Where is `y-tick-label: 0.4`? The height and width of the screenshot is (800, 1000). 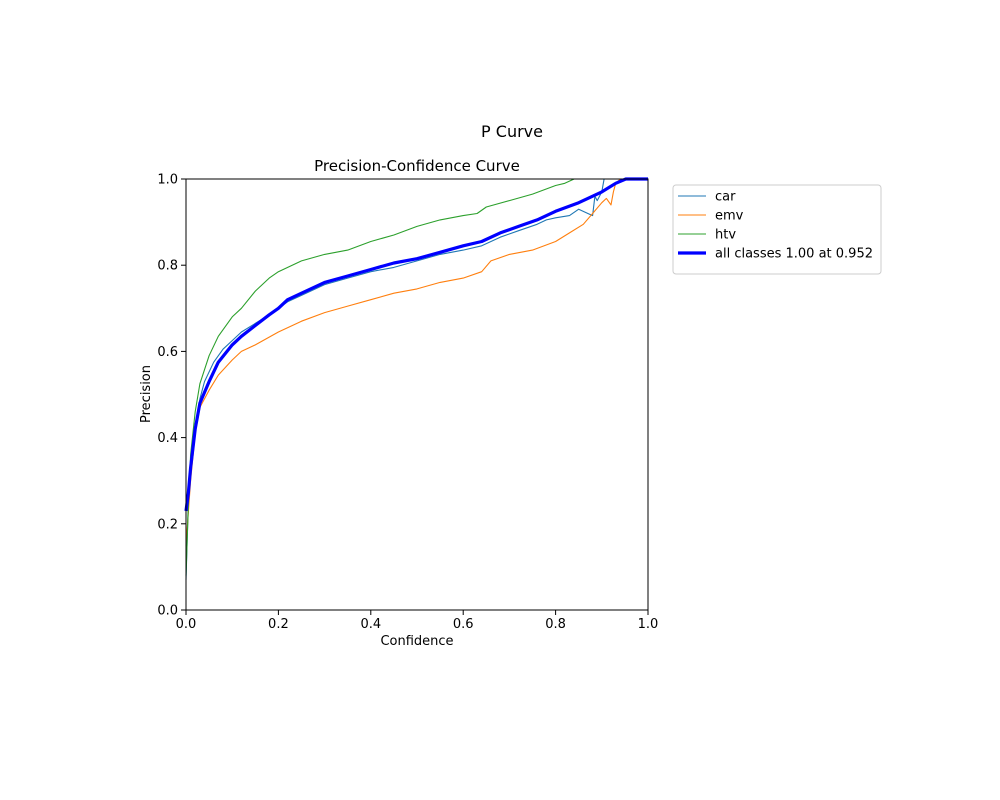 y-tick-label: 0.4 is located at coordinates (167, 438).